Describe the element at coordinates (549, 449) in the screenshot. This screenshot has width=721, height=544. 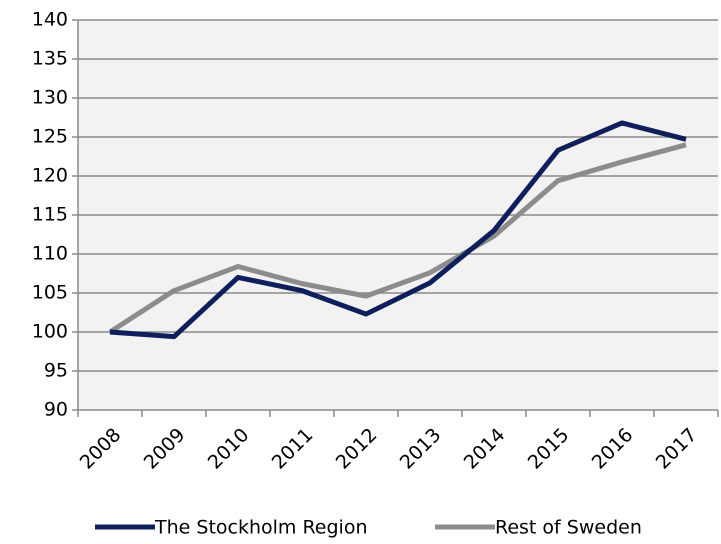
I see `x-tick-label: 2015` at that location.